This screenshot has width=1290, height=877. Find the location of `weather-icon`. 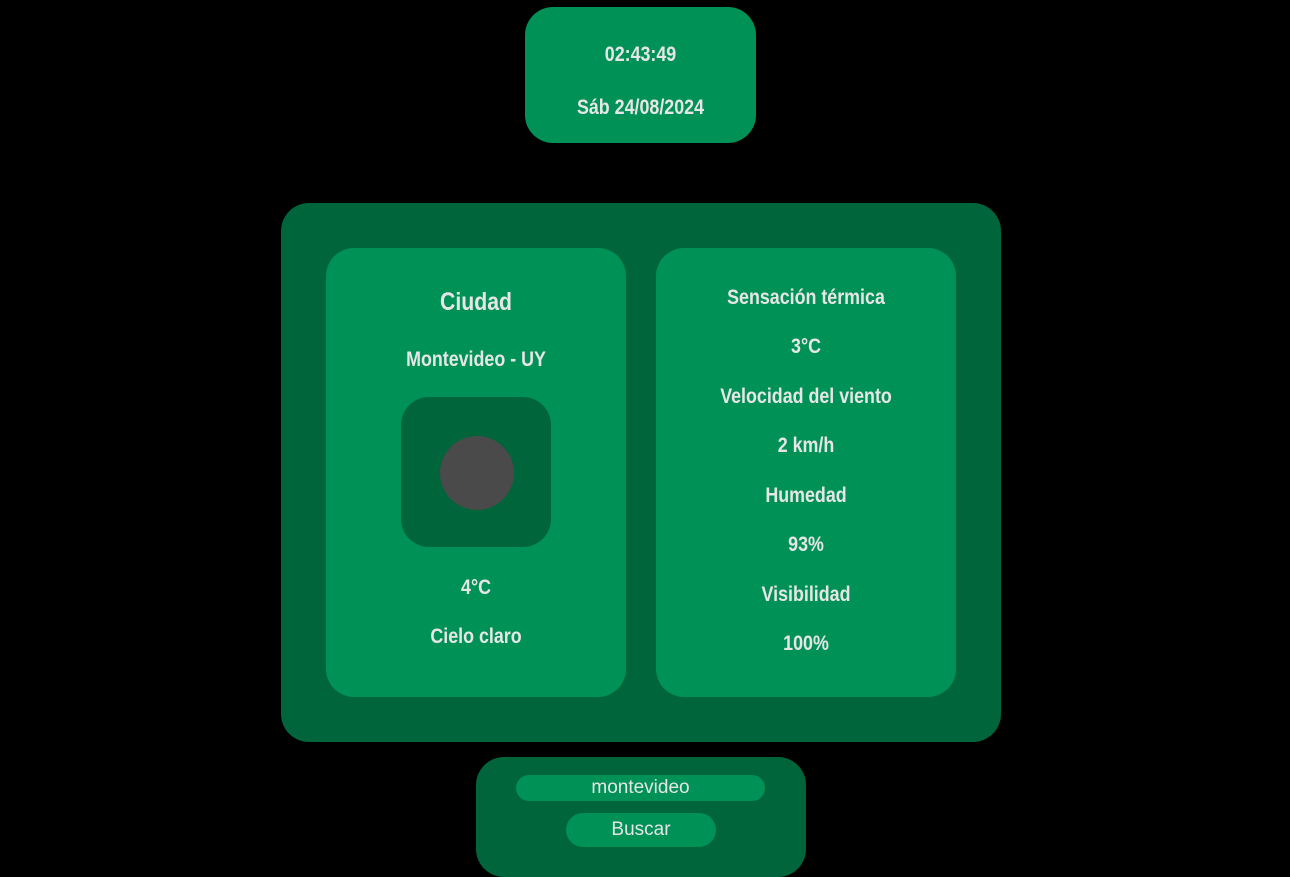

weather-icon is located at coordinates (477, 473).